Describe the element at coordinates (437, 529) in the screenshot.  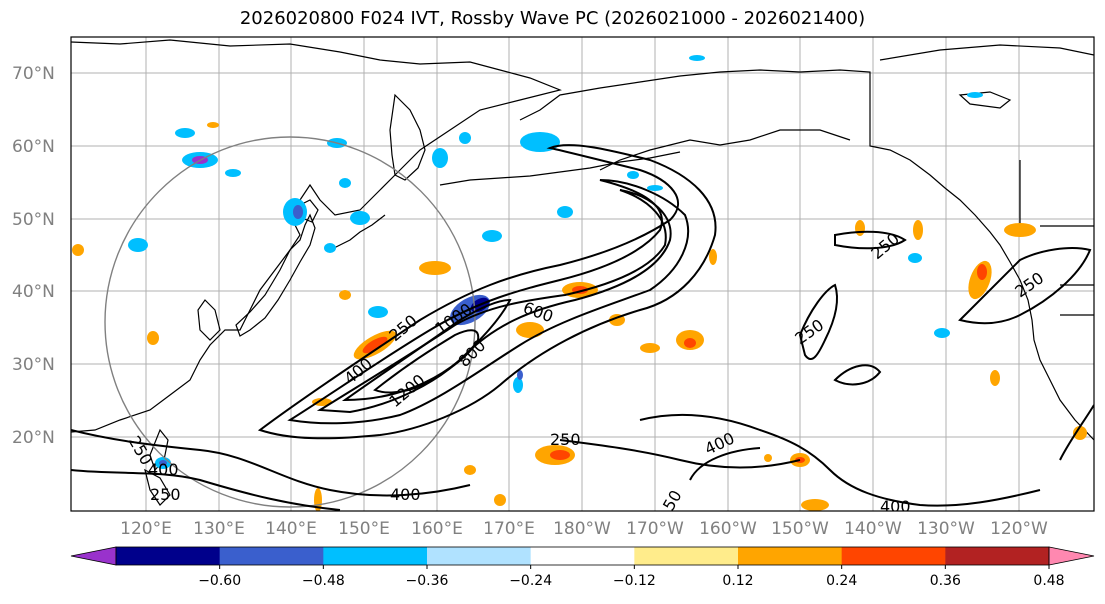
I see `lon-label: 160°E` at that location.